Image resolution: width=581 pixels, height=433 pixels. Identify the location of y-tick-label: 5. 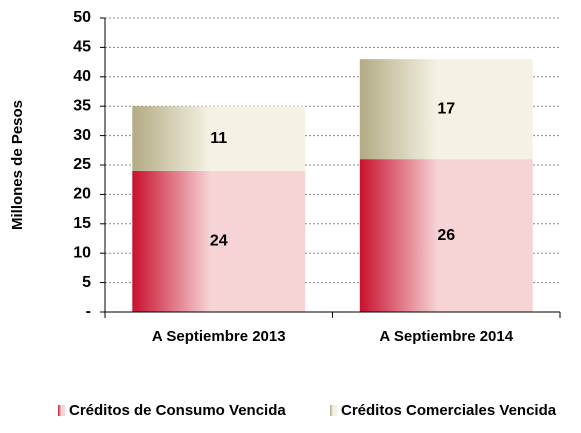
(86, 282).